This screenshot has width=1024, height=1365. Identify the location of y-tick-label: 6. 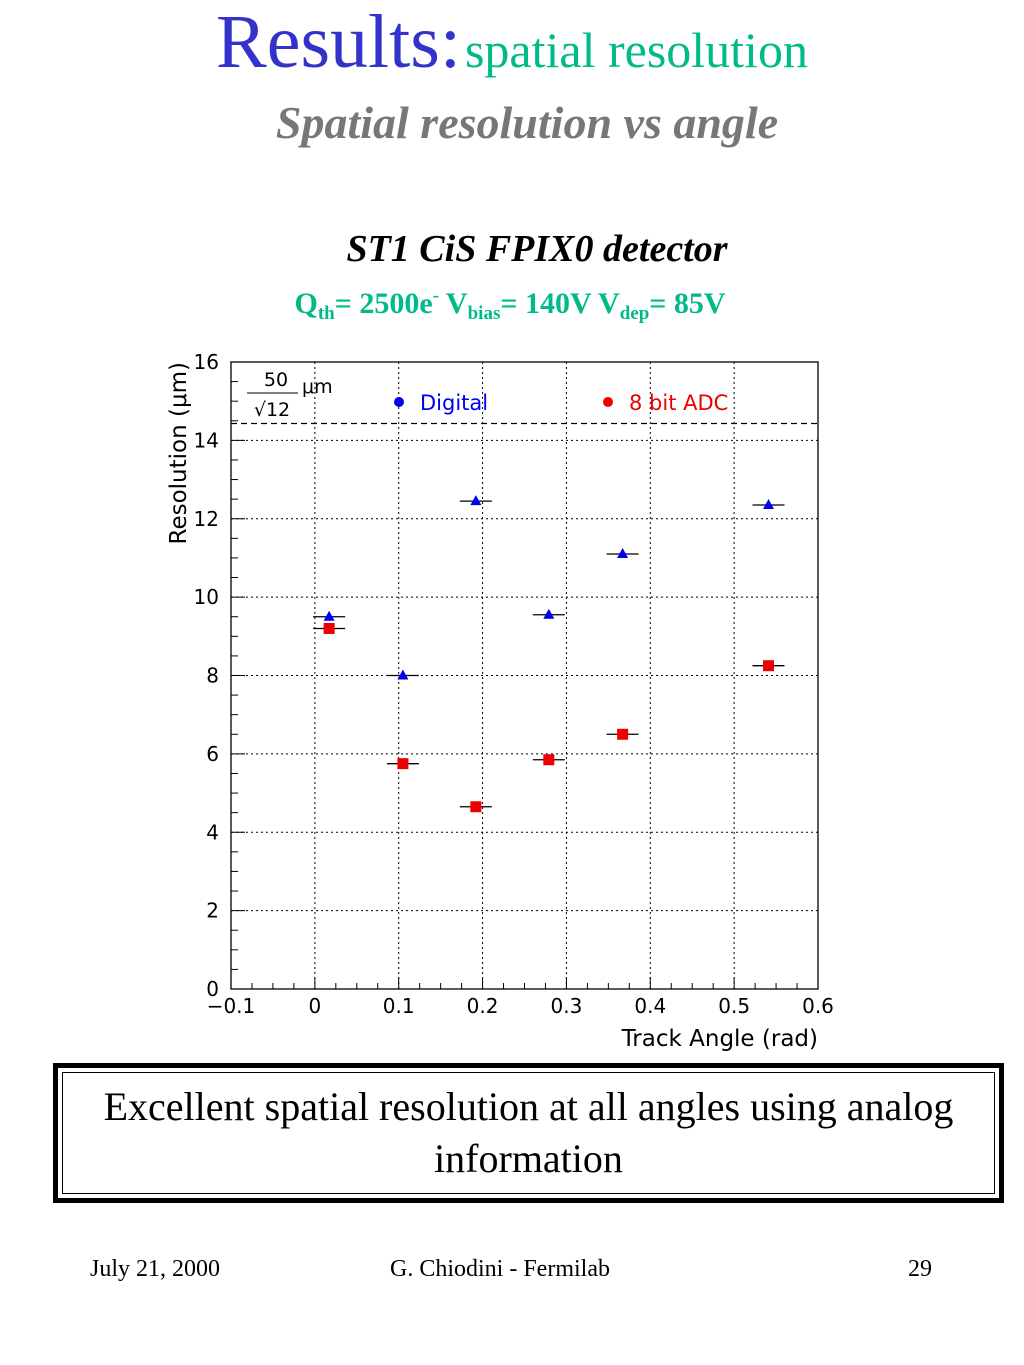
(212, 754).